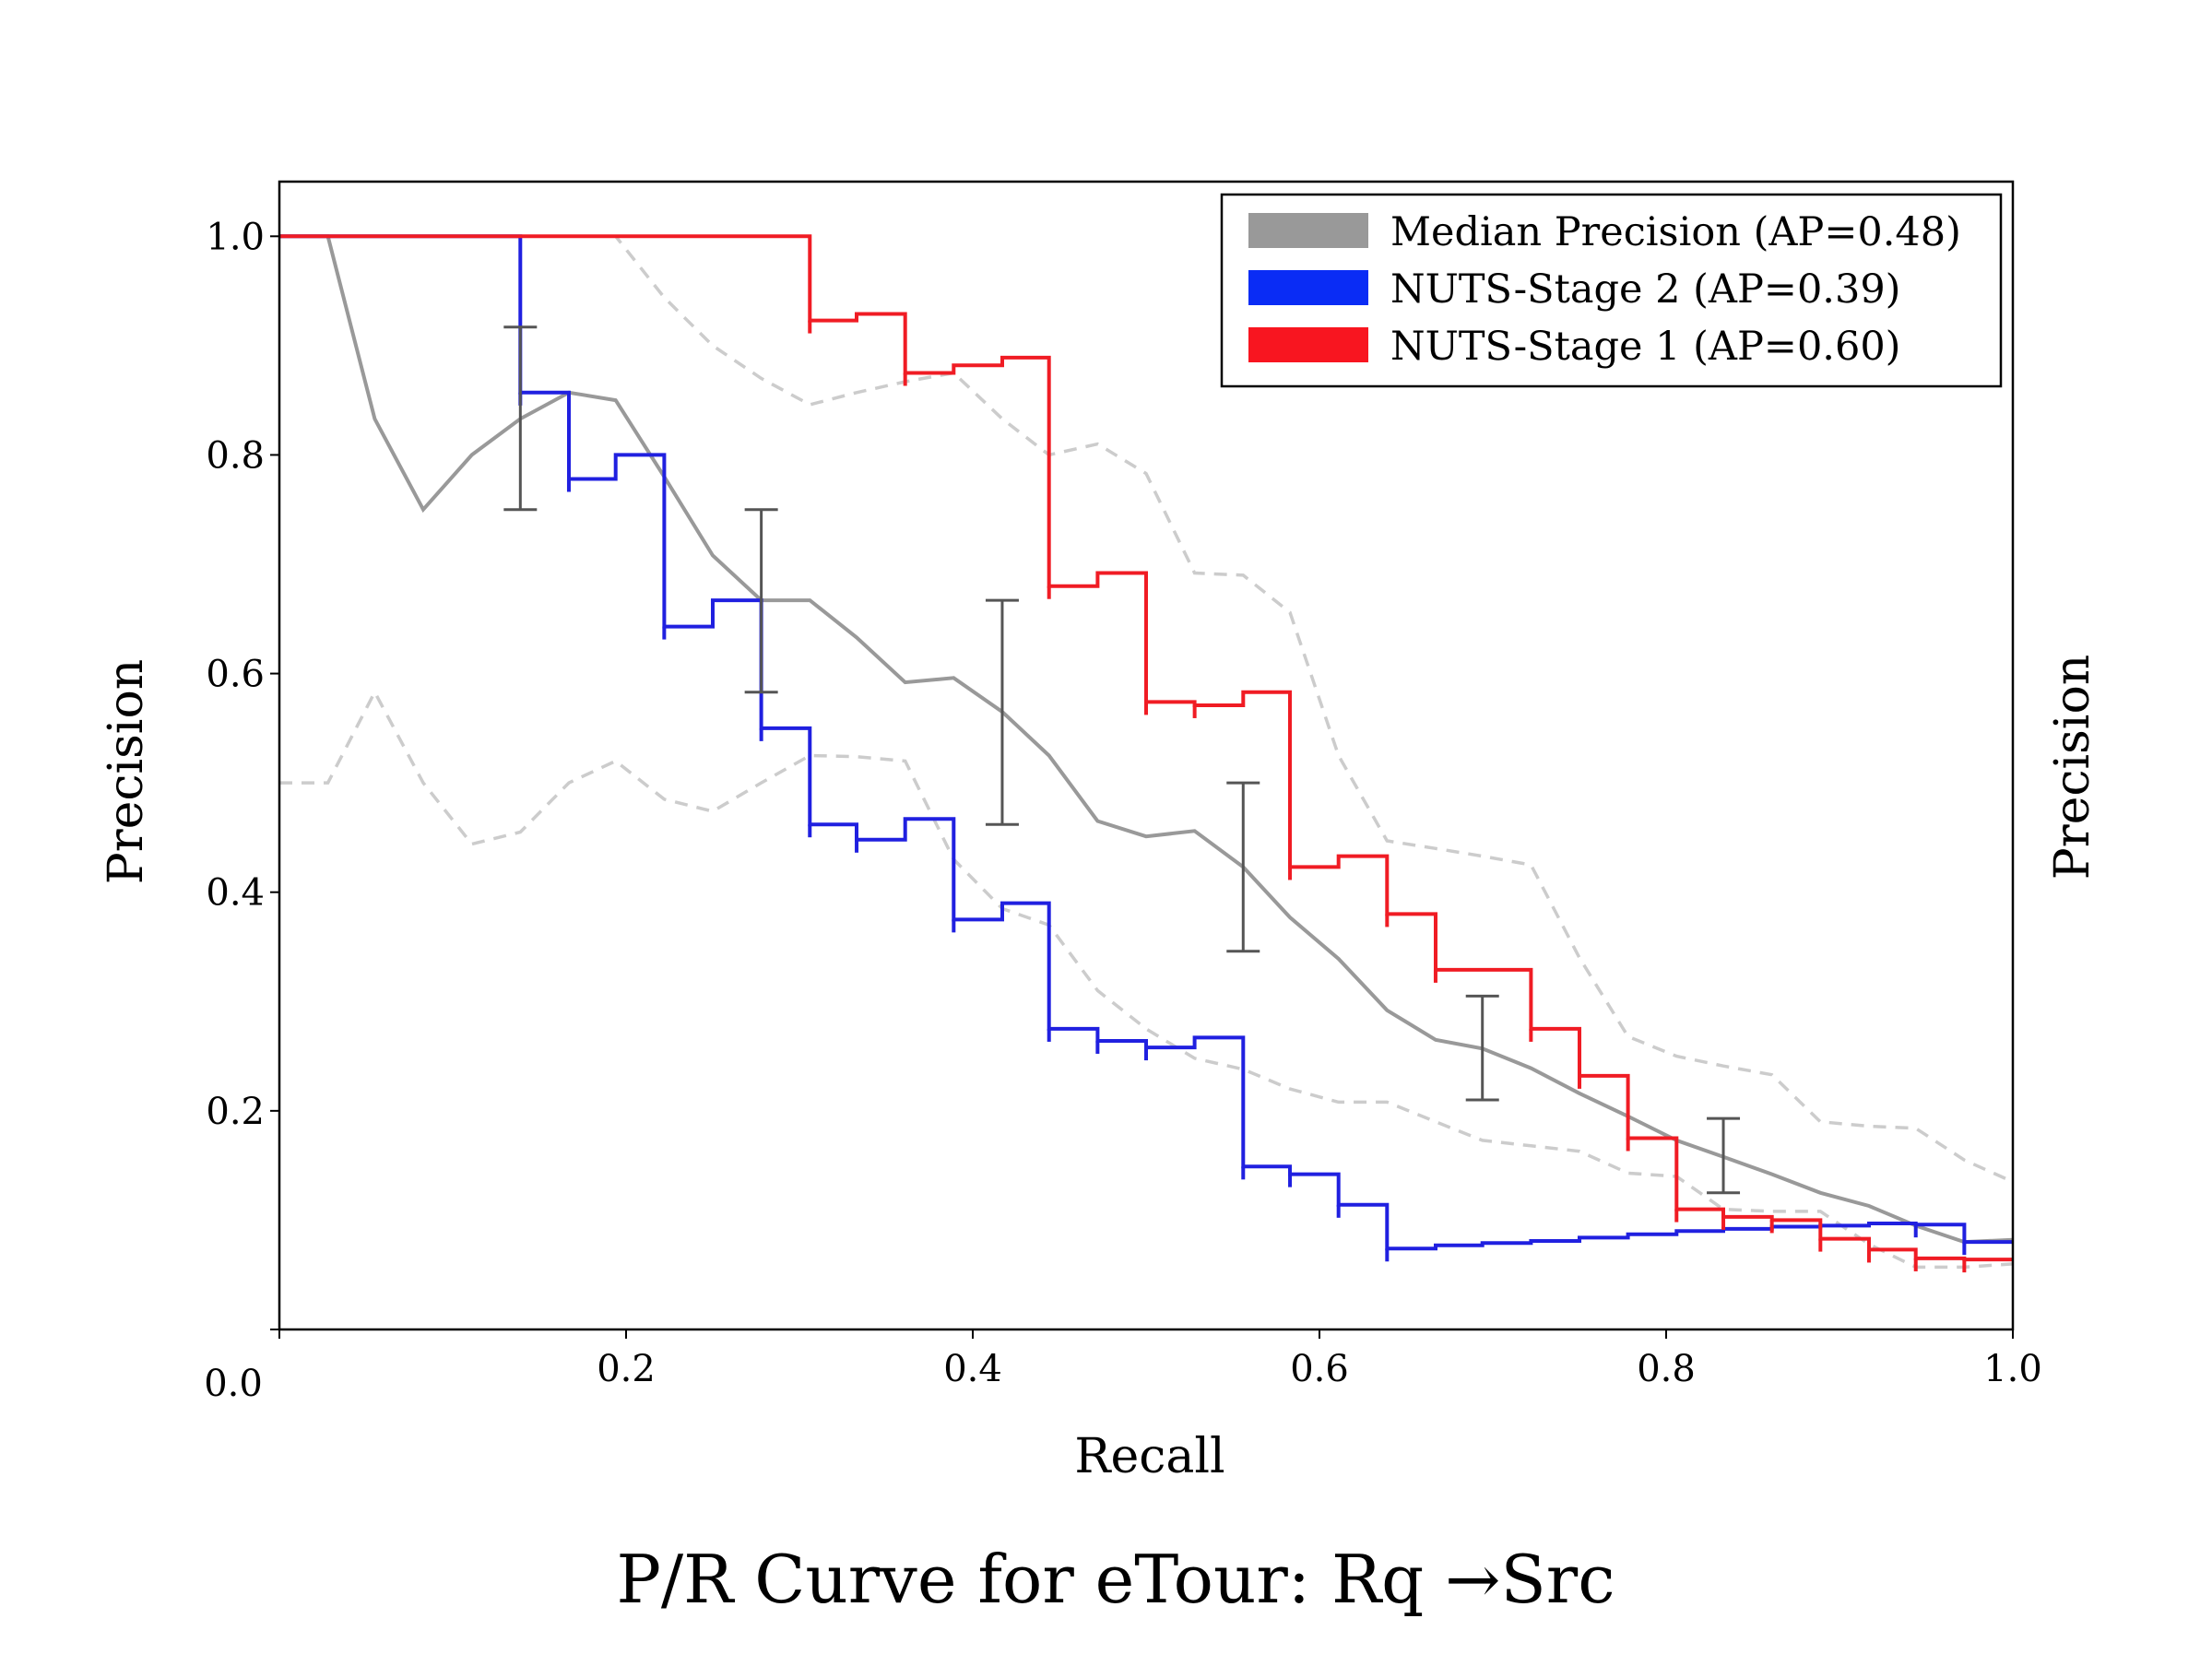 The height and width of the screenshot is (1654, 2212). What do you see at coordinates (1645, 289) in the screenshot?
I see `legend-label: NUTS-Stage 2 (AP=0.39)` at bounding box center [1645, 289].